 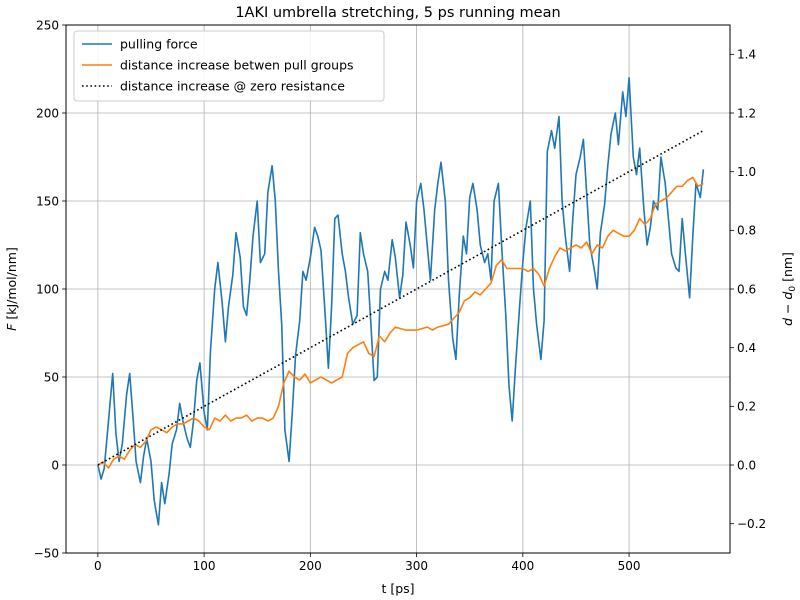 I want to click on y-left-tick-label: 250, so click(x=47, y=25).